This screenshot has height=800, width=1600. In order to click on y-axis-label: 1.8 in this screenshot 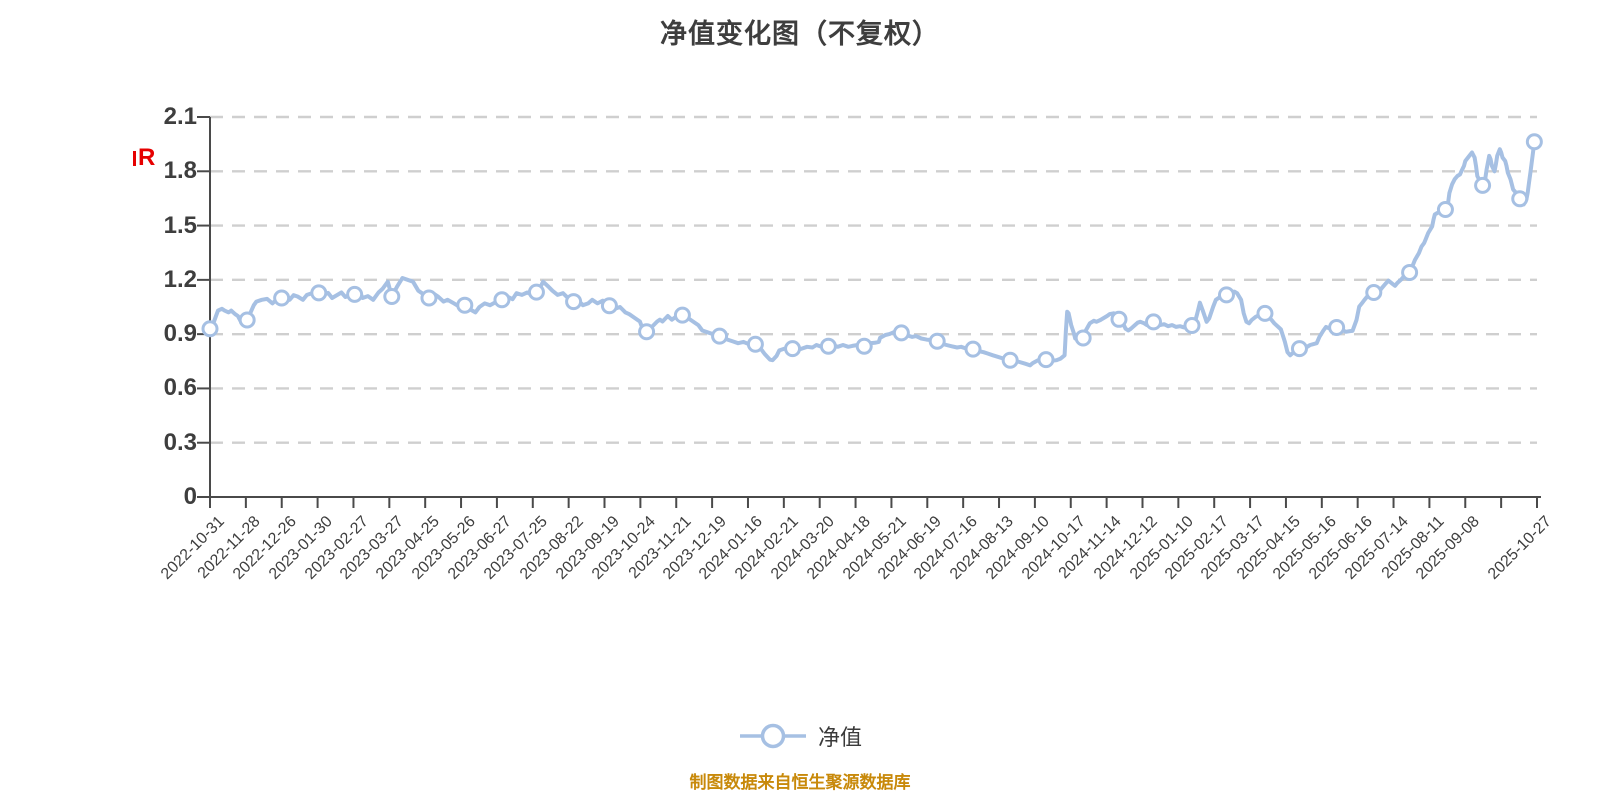, I will do `click(180, 171)`.